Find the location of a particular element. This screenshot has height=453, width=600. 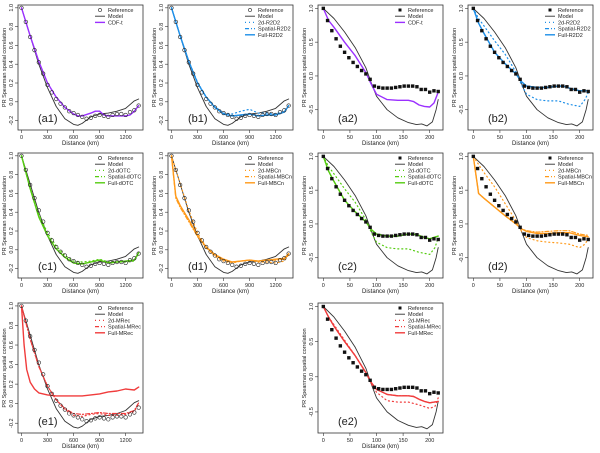

legend-item: Reference is located at coordinates (565, 11).